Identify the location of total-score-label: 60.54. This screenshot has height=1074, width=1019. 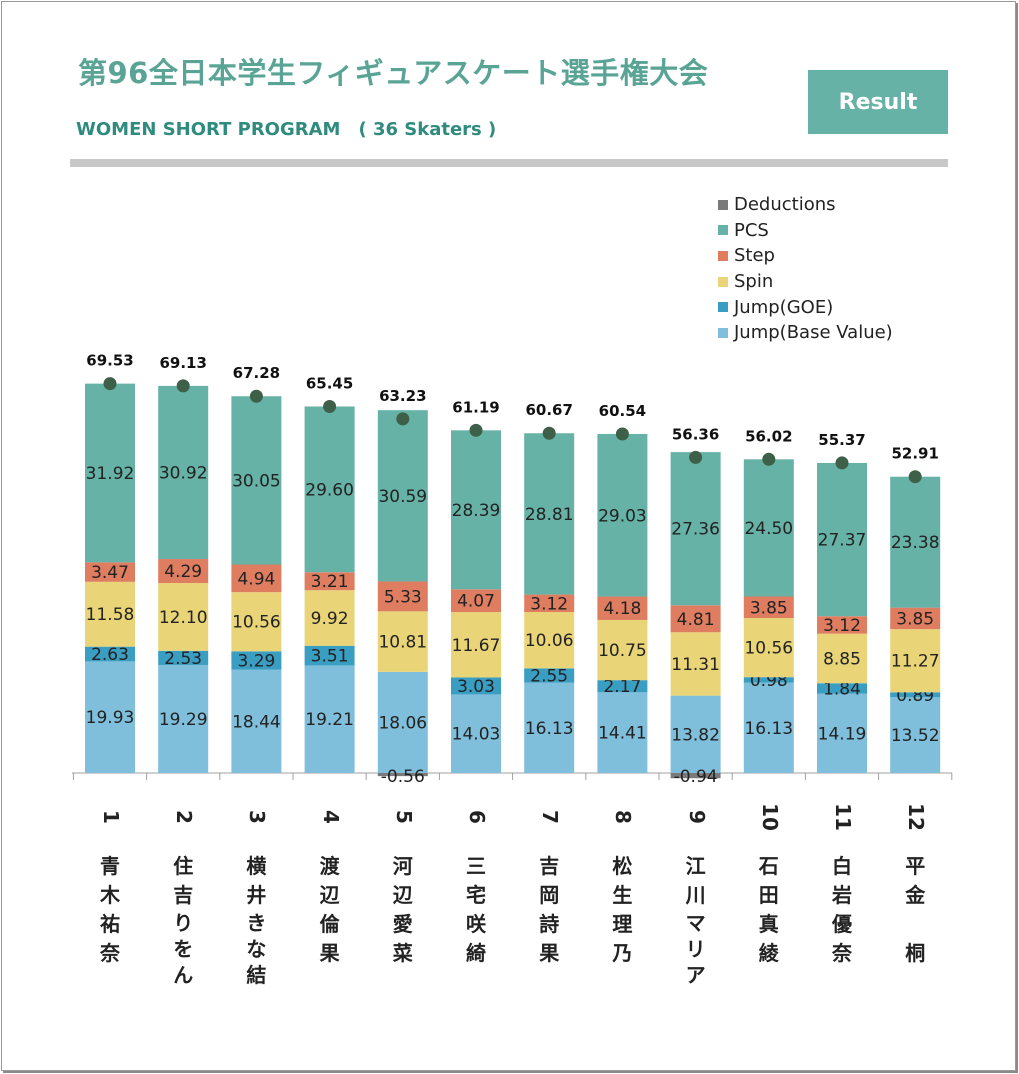
(622, 411).